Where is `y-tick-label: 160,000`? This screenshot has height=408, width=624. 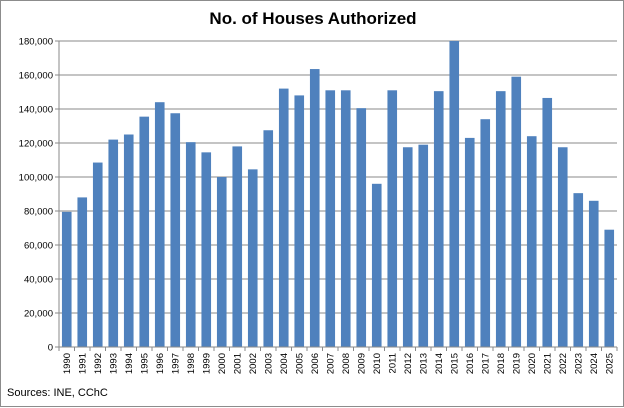
y-tick-label: 160,000 is located at coordinates (36, 76).